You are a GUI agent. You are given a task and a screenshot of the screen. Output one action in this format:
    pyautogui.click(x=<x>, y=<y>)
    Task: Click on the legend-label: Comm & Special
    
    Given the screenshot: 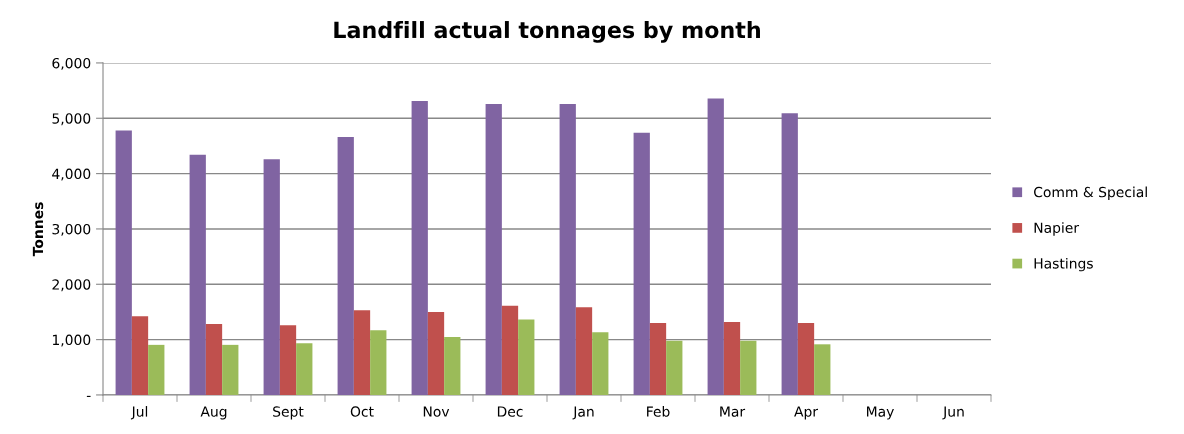 What is the action you would take?
    pyautogui.click(x=1090, y=193)
    